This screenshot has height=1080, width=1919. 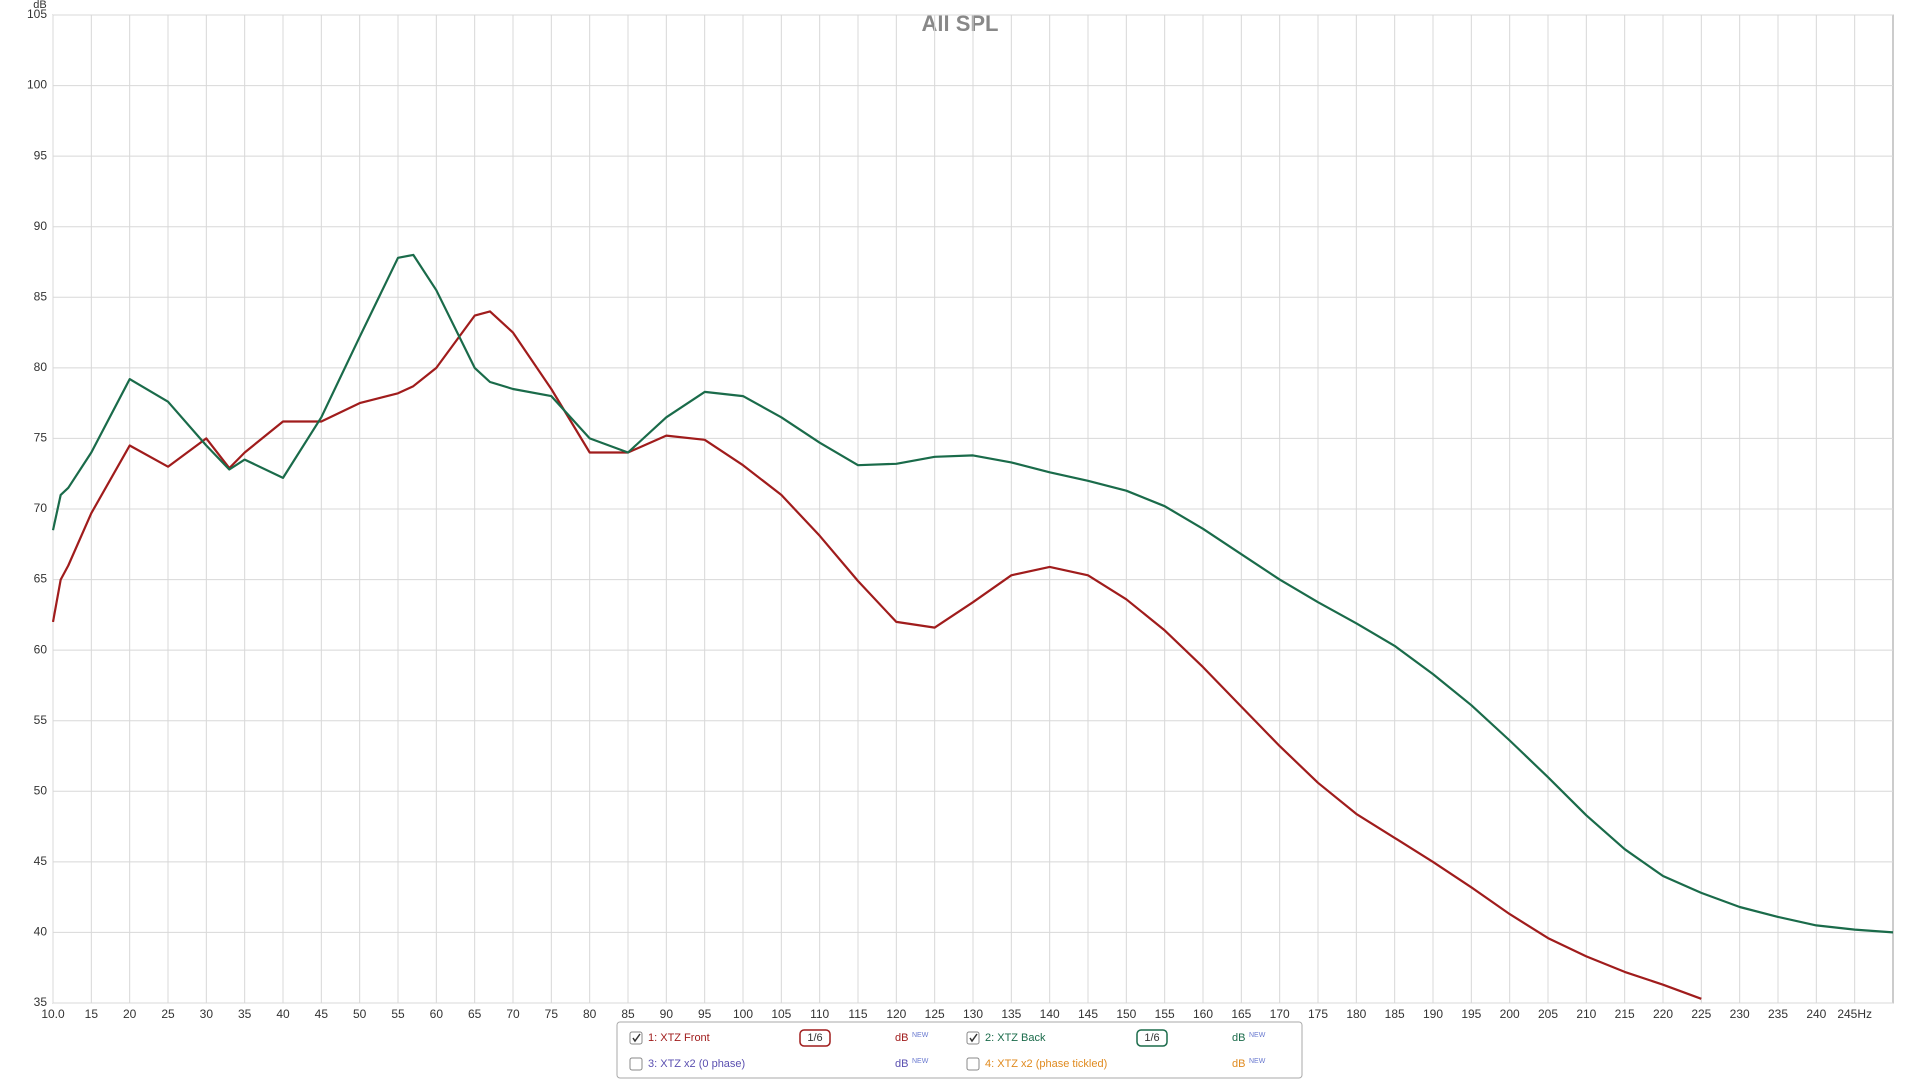 What do you see at coordinates (41, 649) in the screenshot?
I see `y-tick-label: 60` at bounding box center [41, 649].